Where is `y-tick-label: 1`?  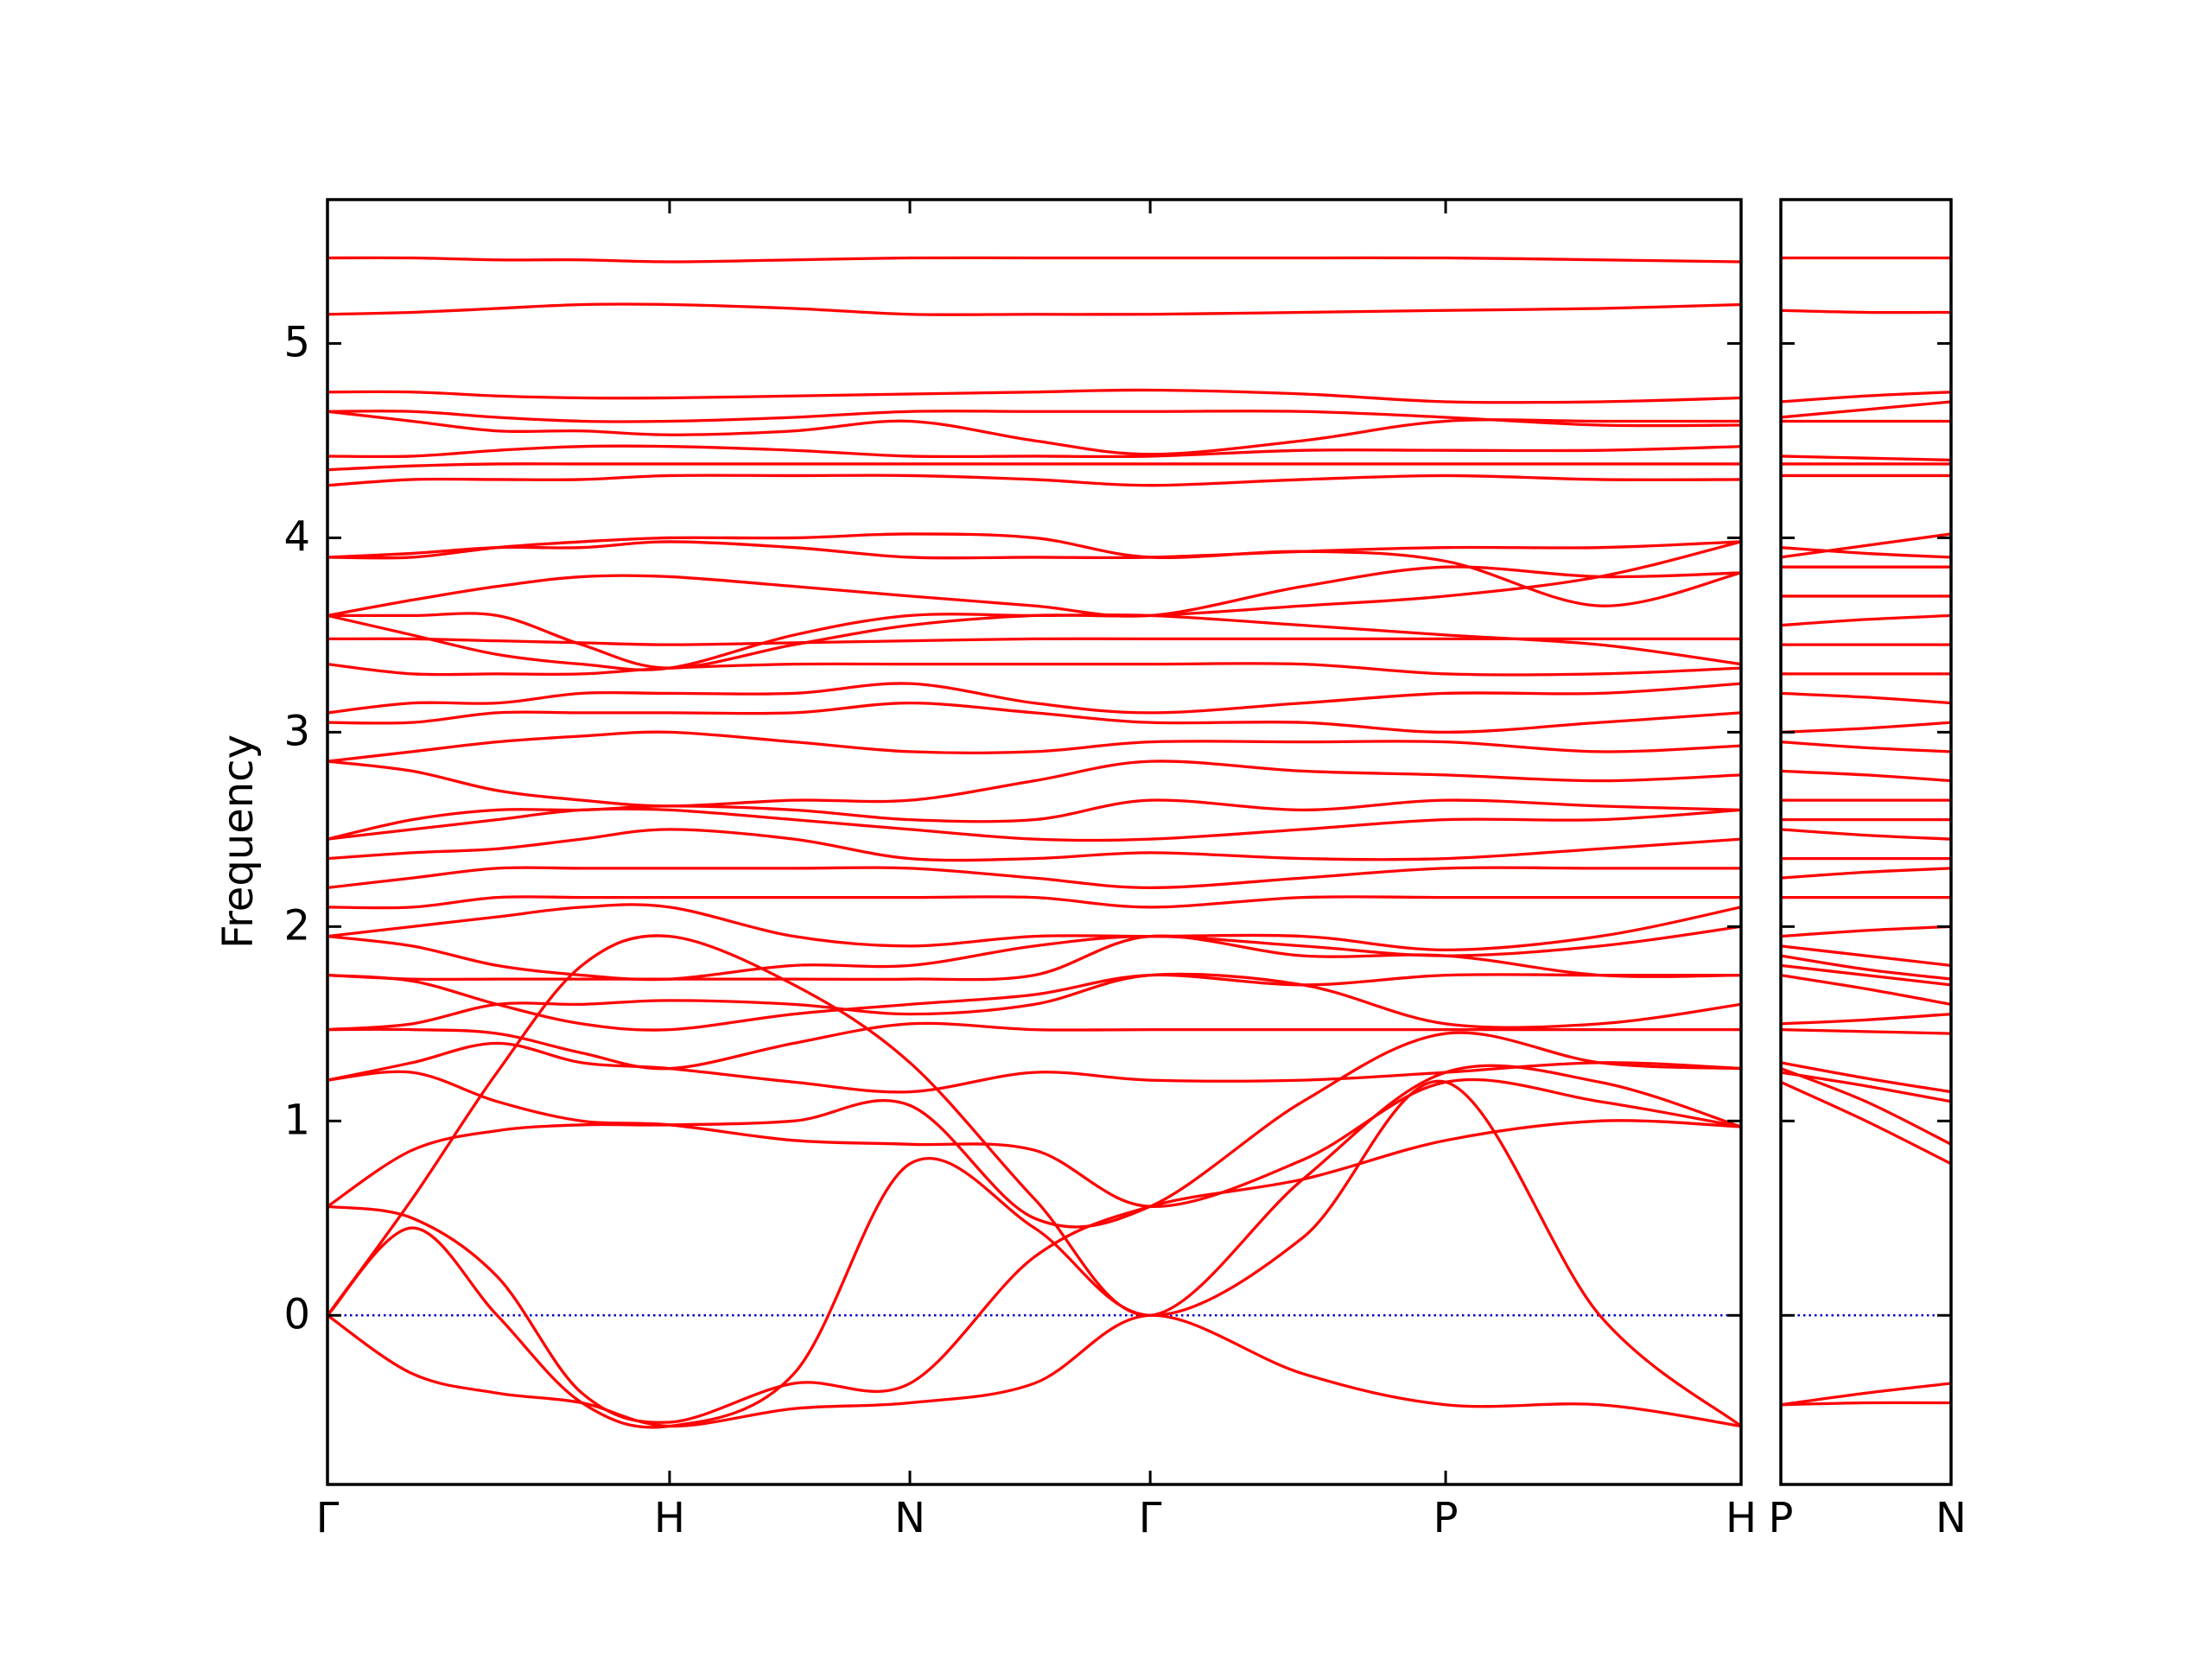 y-tick-label: 1 is located at coordinates (296, 1120).